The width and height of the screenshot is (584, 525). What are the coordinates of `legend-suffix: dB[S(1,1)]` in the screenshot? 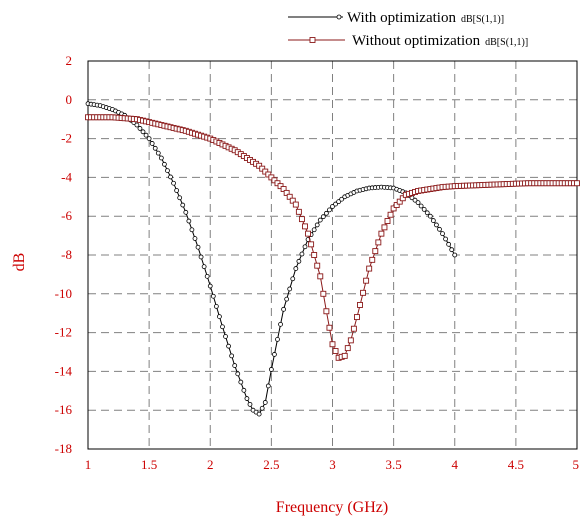 It's located at (482, 19).